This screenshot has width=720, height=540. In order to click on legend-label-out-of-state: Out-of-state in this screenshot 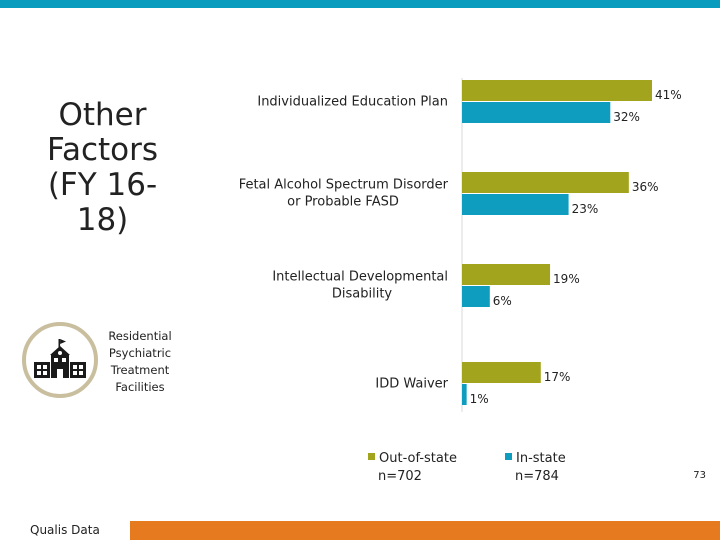, I will do `click(418, 458)`.